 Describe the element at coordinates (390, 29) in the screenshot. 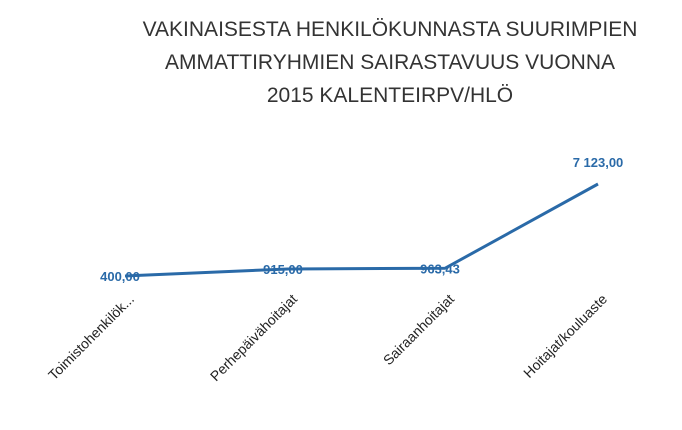

I see `chart-title: VAKINAISESTA HENKILÖKUNNASTA SUURIMPIEN` at that location.